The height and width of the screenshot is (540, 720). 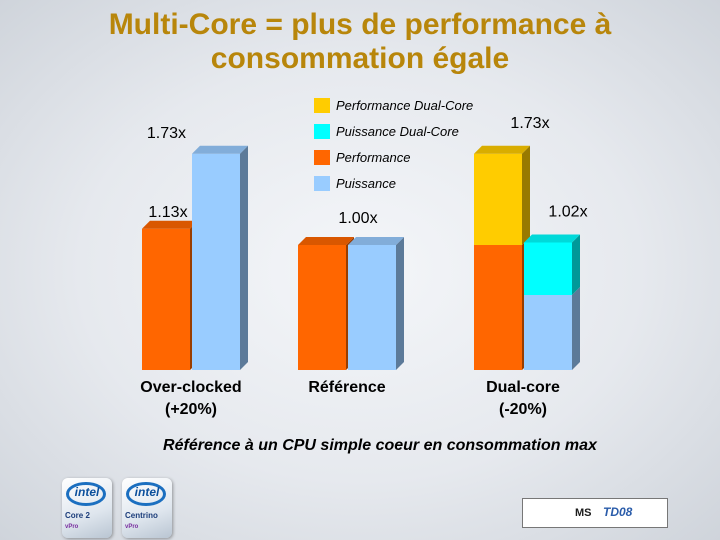 I want to click on intel-product: Core 2, so click(x=77, y=515).